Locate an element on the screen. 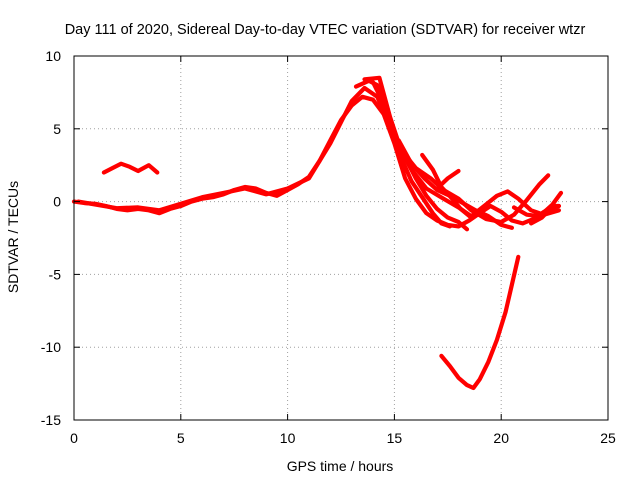 Image resolution: width=640 pixels, height=480 pixels. y-tick-label: -15 is located at coordinates (51, 420).